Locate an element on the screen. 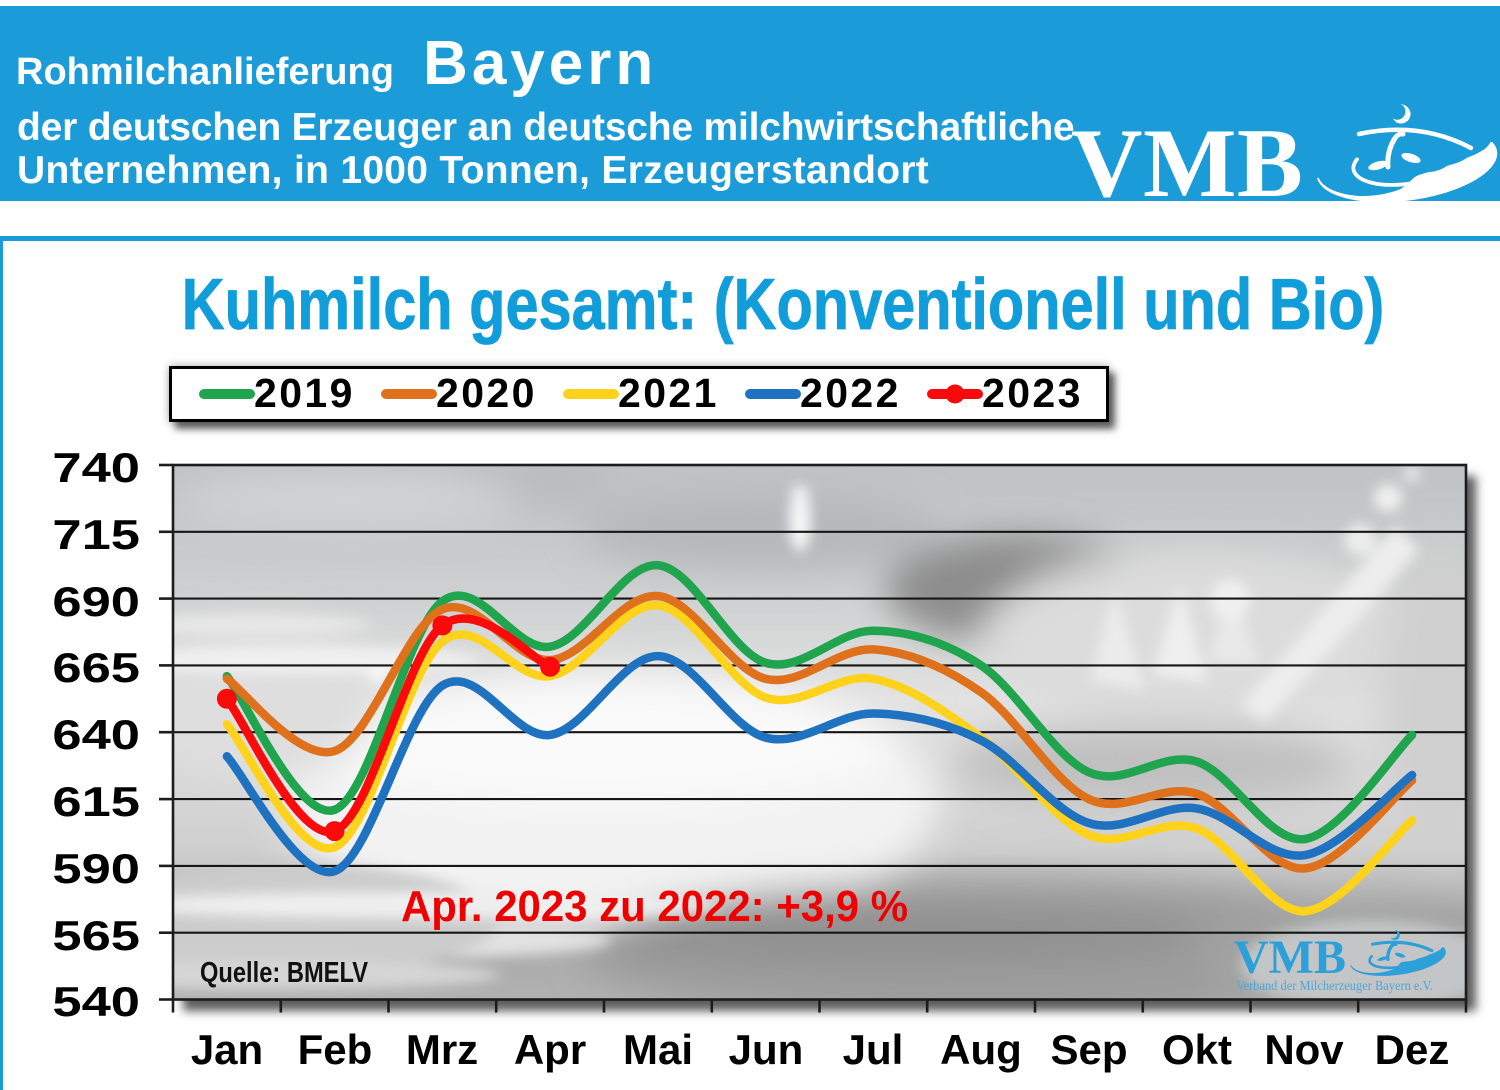 This screenshot has height=1090, width=1500. svg-text: Quelle: BMELV is located at coordinates (284, 973).